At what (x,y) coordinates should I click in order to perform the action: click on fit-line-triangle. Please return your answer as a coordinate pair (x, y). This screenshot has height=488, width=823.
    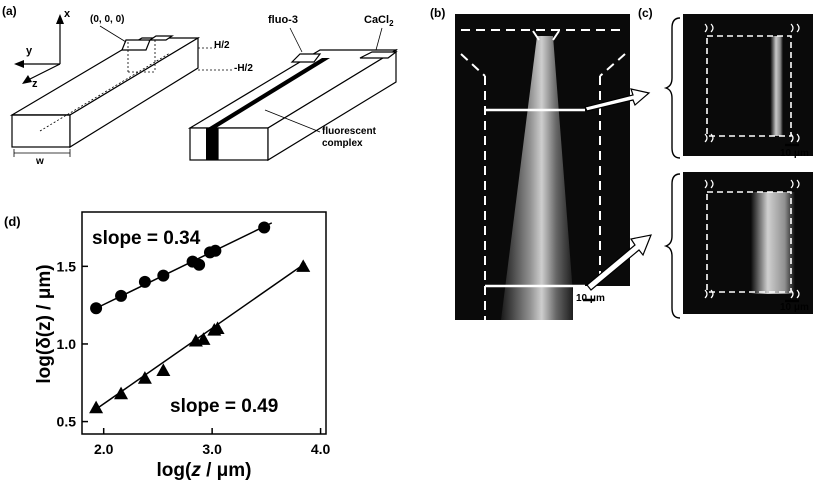
    Looking at the image, I should click on (200, 336).